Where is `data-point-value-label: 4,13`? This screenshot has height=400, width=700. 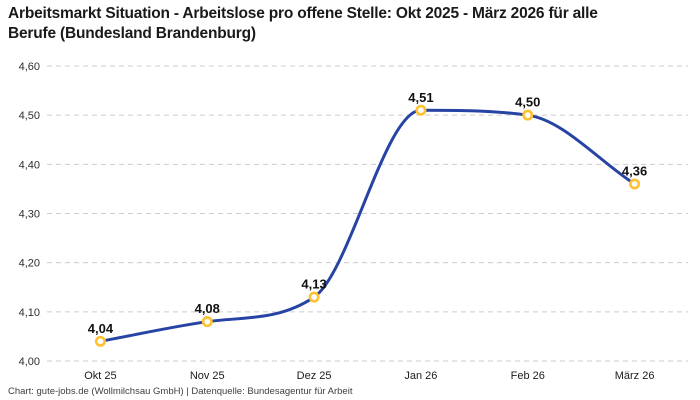 data-point-value-label: 4,13 is located at coordinates (313, 284).